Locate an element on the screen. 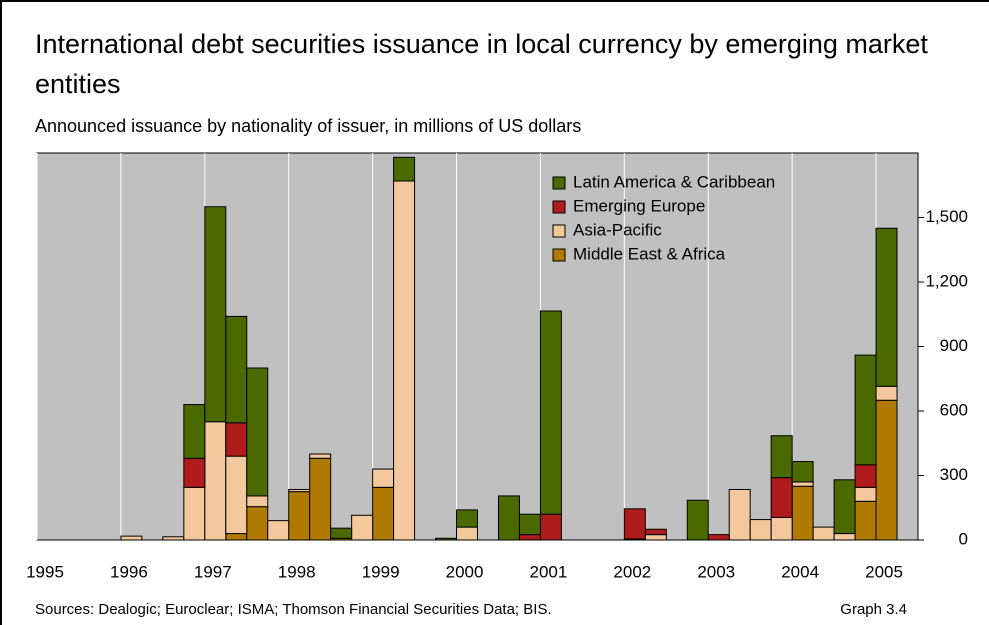  legend-label: Middle East & Africa is located at coordinates (649, 253).